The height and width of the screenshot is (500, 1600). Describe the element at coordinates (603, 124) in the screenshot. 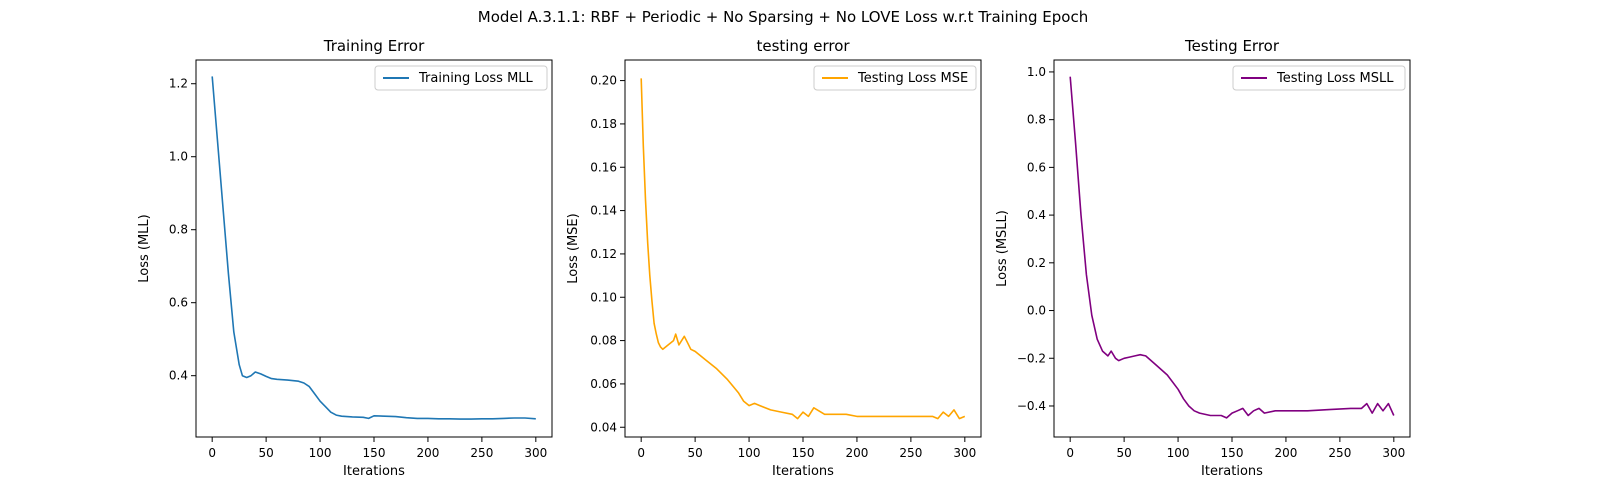

I see `y-tick-label: 0.18` at that location.